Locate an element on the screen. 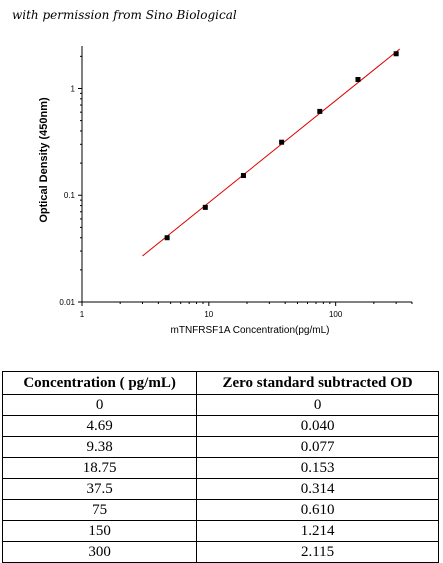 The height and width of the screenshot is (563, 443). cell-od: 0.610 is located at coordinates (317, 510).